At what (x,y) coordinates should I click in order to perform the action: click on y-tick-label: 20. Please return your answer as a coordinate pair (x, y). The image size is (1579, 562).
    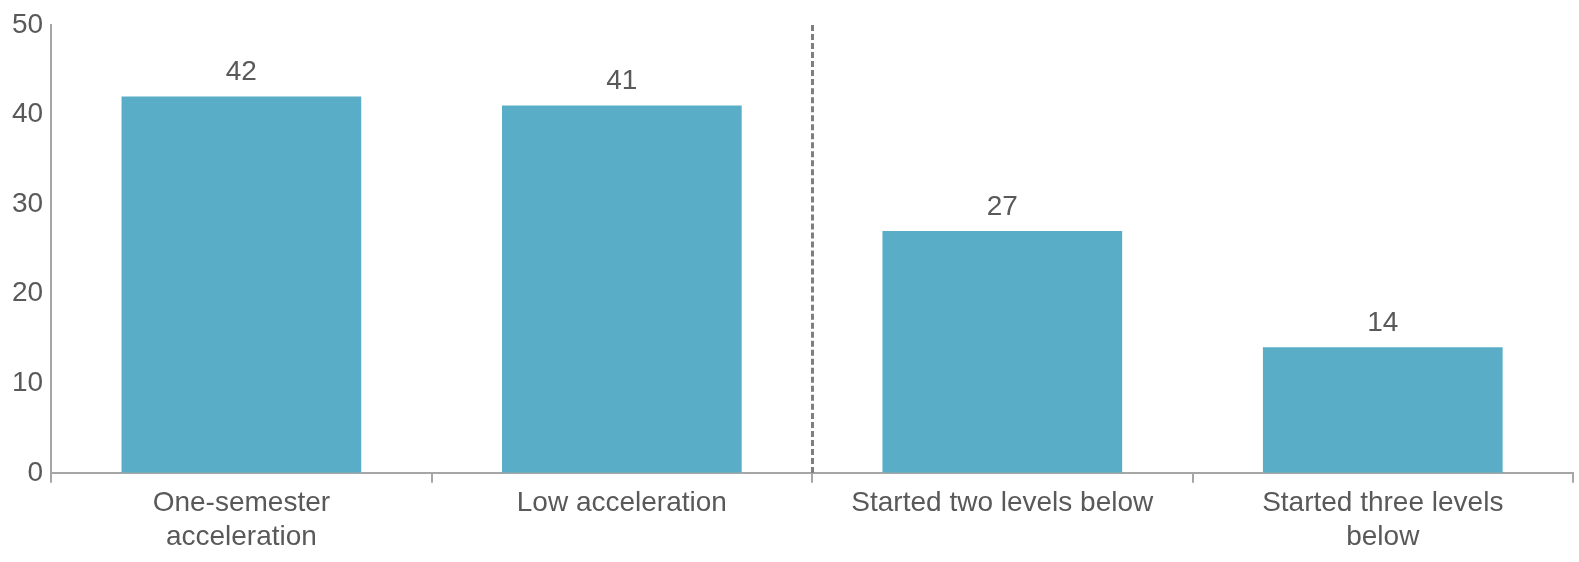
    Looking at the image, I should click on (27, 292).